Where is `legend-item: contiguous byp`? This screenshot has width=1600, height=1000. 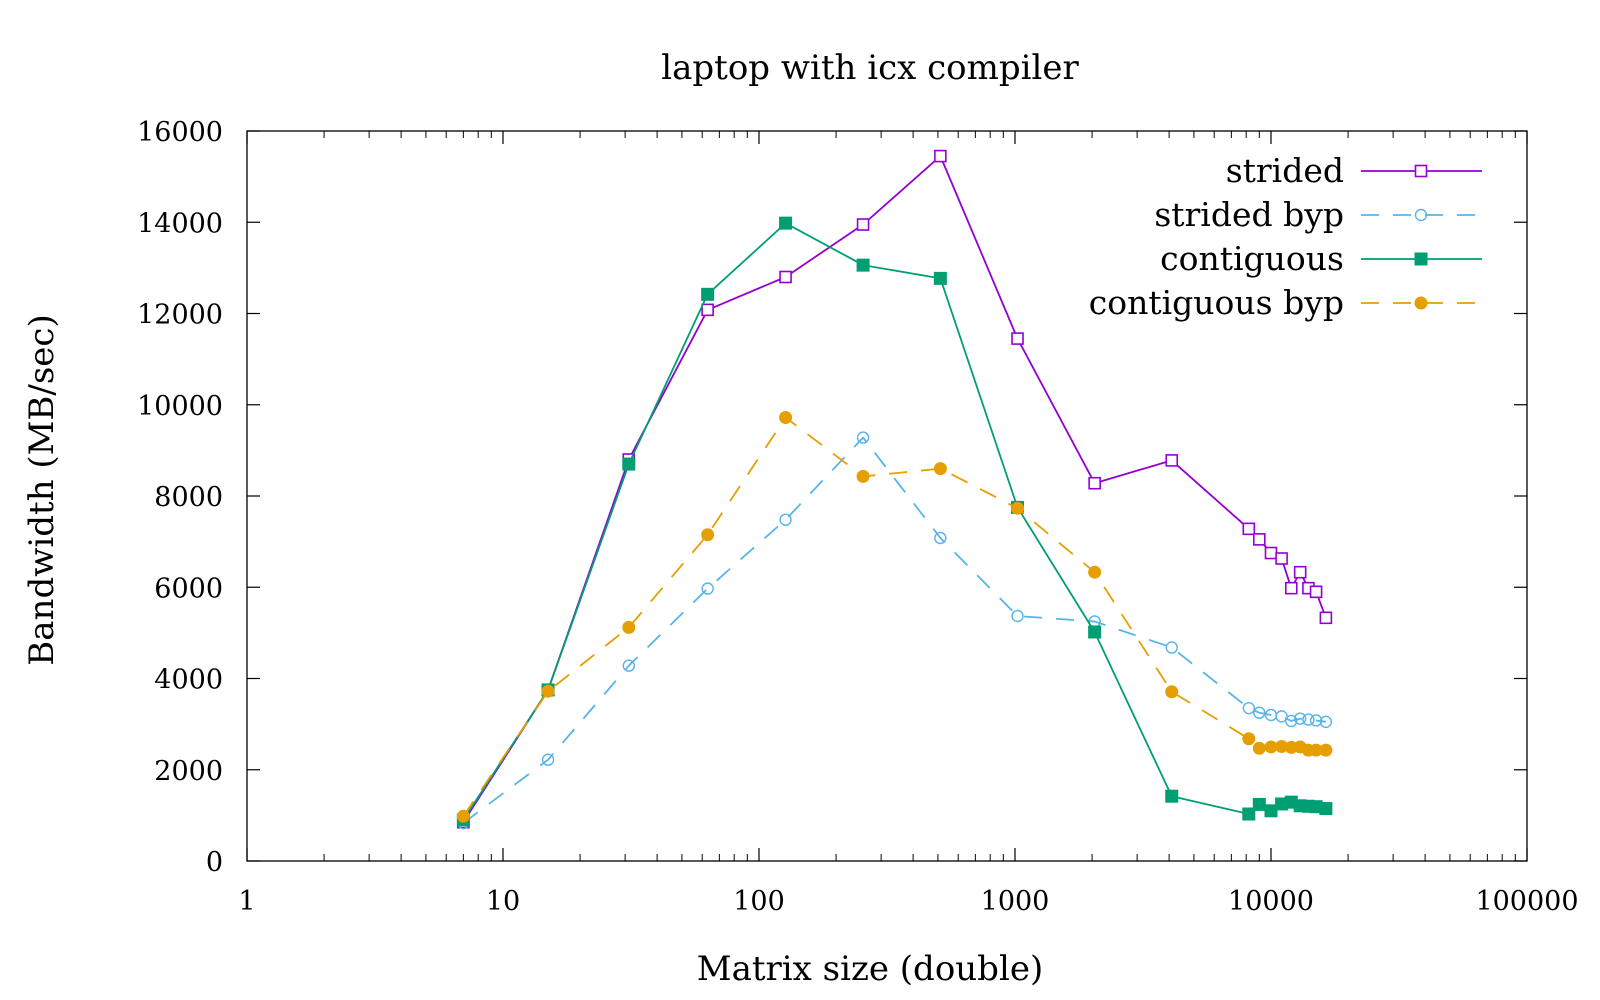 legend-item: contiguous byp is located at coordinates (1285, 302).